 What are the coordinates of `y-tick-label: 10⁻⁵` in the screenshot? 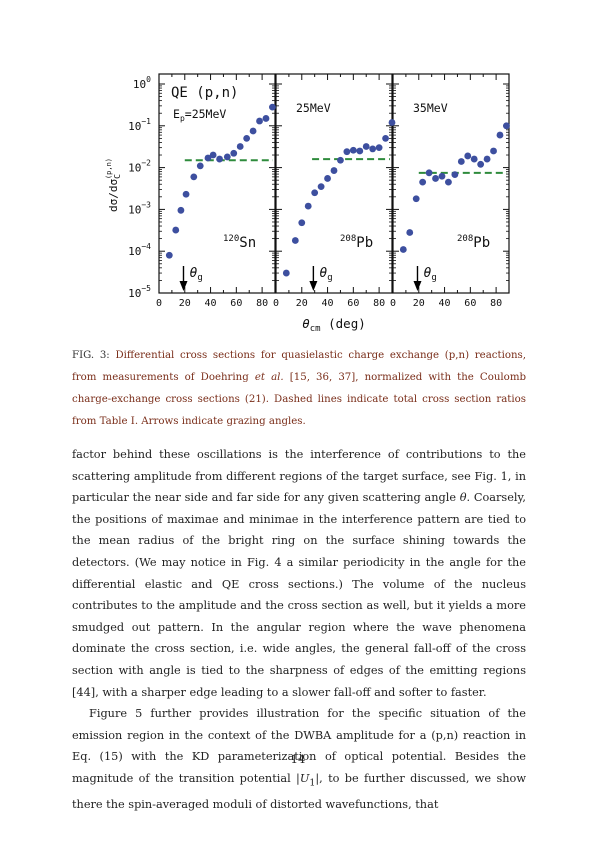 It's located at (139, 292).